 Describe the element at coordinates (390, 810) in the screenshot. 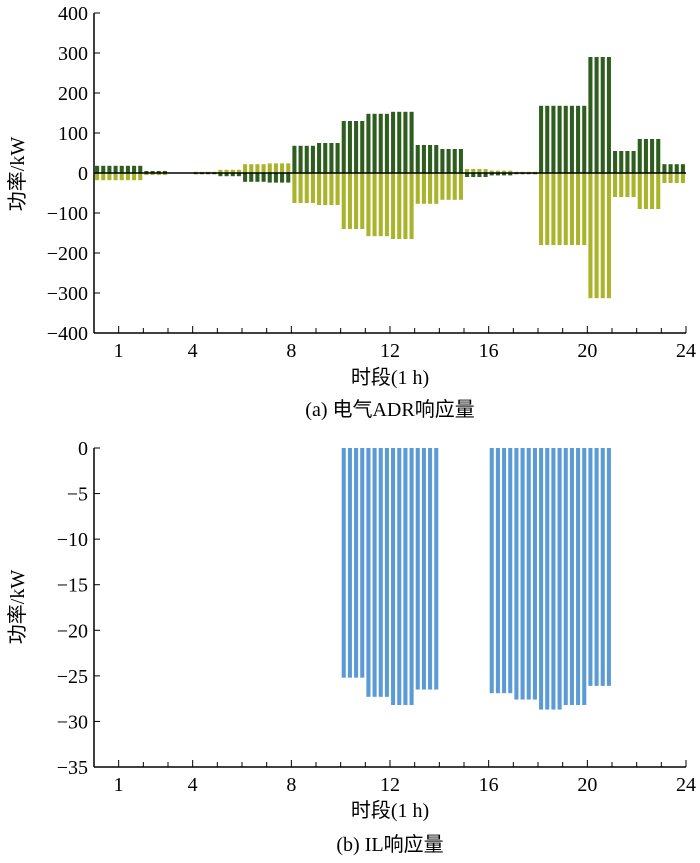

I see `chart-b-xlabel: 时段(1 h)` at that location.